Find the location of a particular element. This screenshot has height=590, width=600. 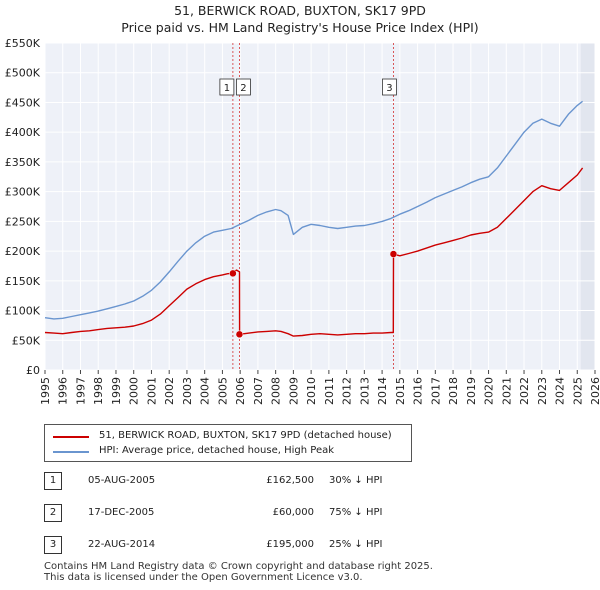

x-tick-label: 1997 is located at coordinates (80, 391).